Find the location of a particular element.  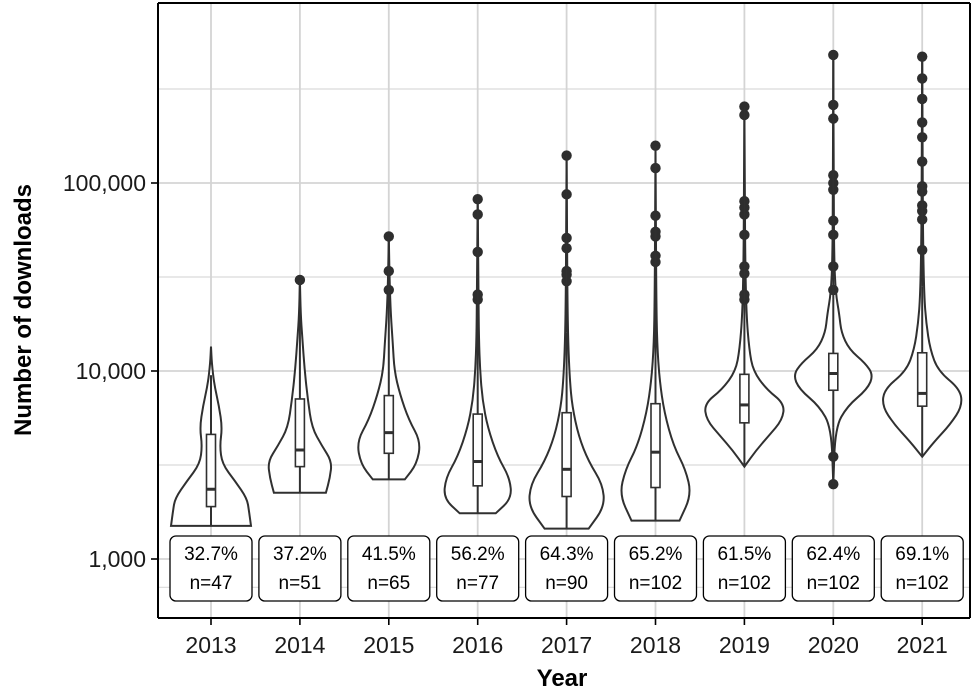

percentage-label: 37.2% is located at coordinates (300, 554).